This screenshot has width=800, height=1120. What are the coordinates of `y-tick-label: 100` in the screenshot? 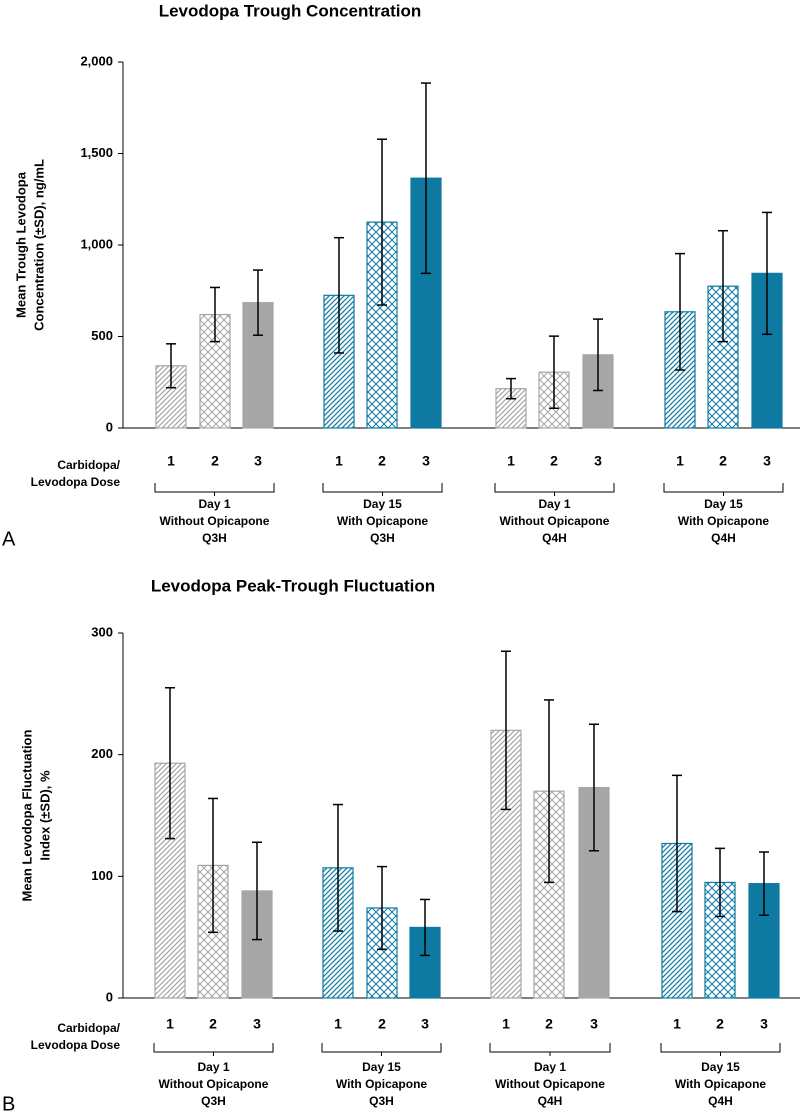 It's located at (102, 875).